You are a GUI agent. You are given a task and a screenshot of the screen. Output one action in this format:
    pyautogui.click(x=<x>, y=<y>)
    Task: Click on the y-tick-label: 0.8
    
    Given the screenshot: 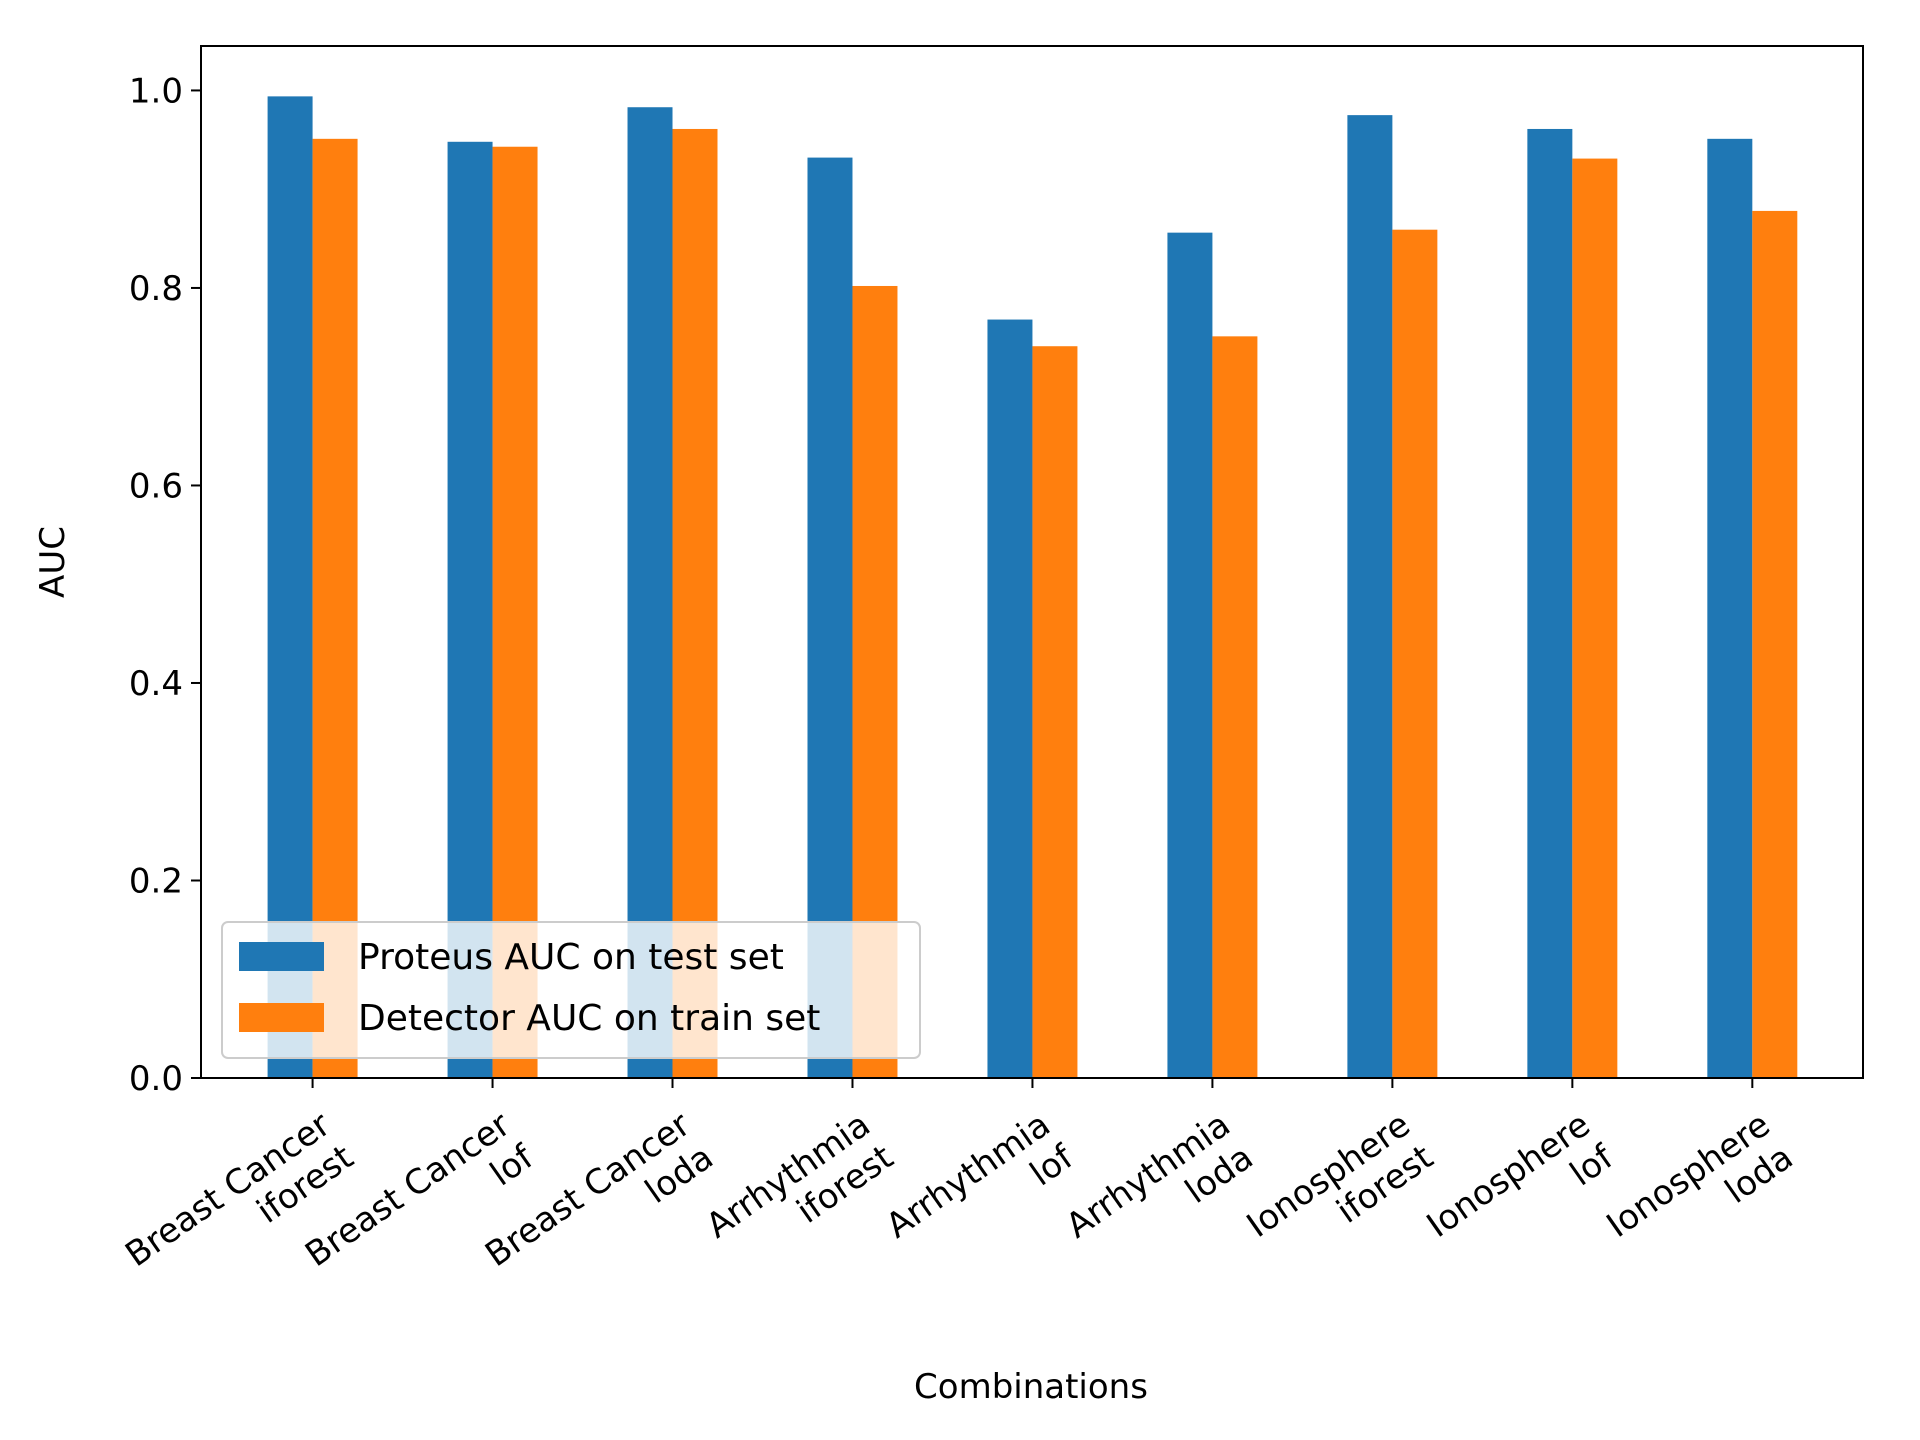 What is the action you would take?
    pyautogui.click(x=156, y=289)
    